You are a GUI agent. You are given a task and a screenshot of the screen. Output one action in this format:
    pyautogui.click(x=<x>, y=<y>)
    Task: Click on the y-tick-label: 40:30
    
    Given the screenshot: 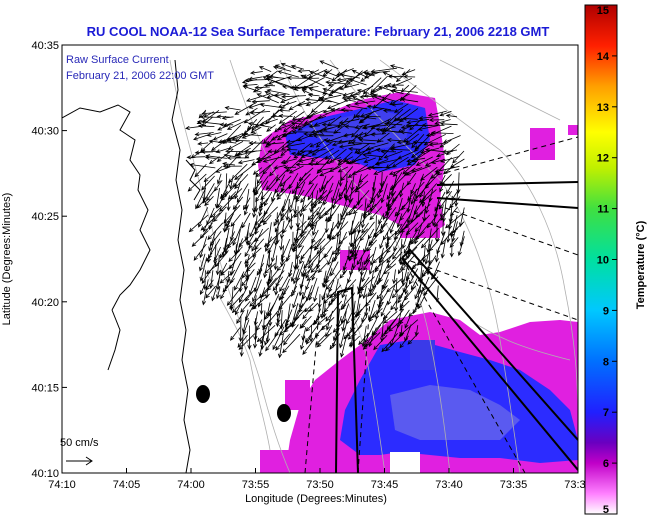 What is the action you would take?
    pyautogui.click(x=45, y=132)
    